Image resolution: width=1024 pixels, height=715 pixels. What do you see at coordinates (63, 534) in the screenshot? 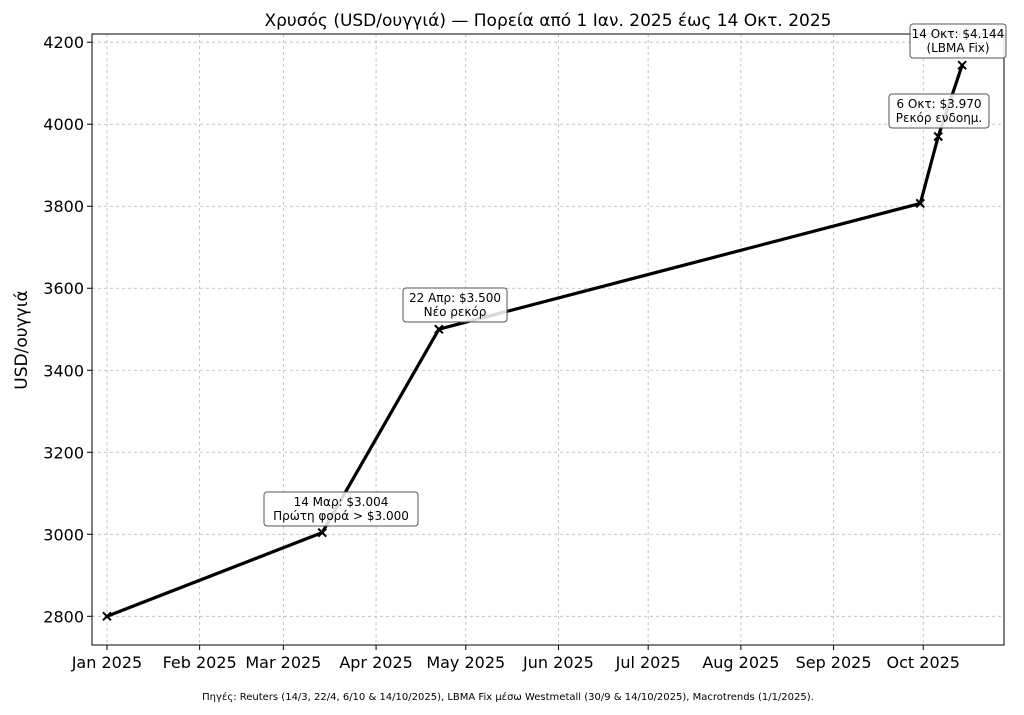
I see `y-tick-label: 3000` at bounding box center [63, 534].